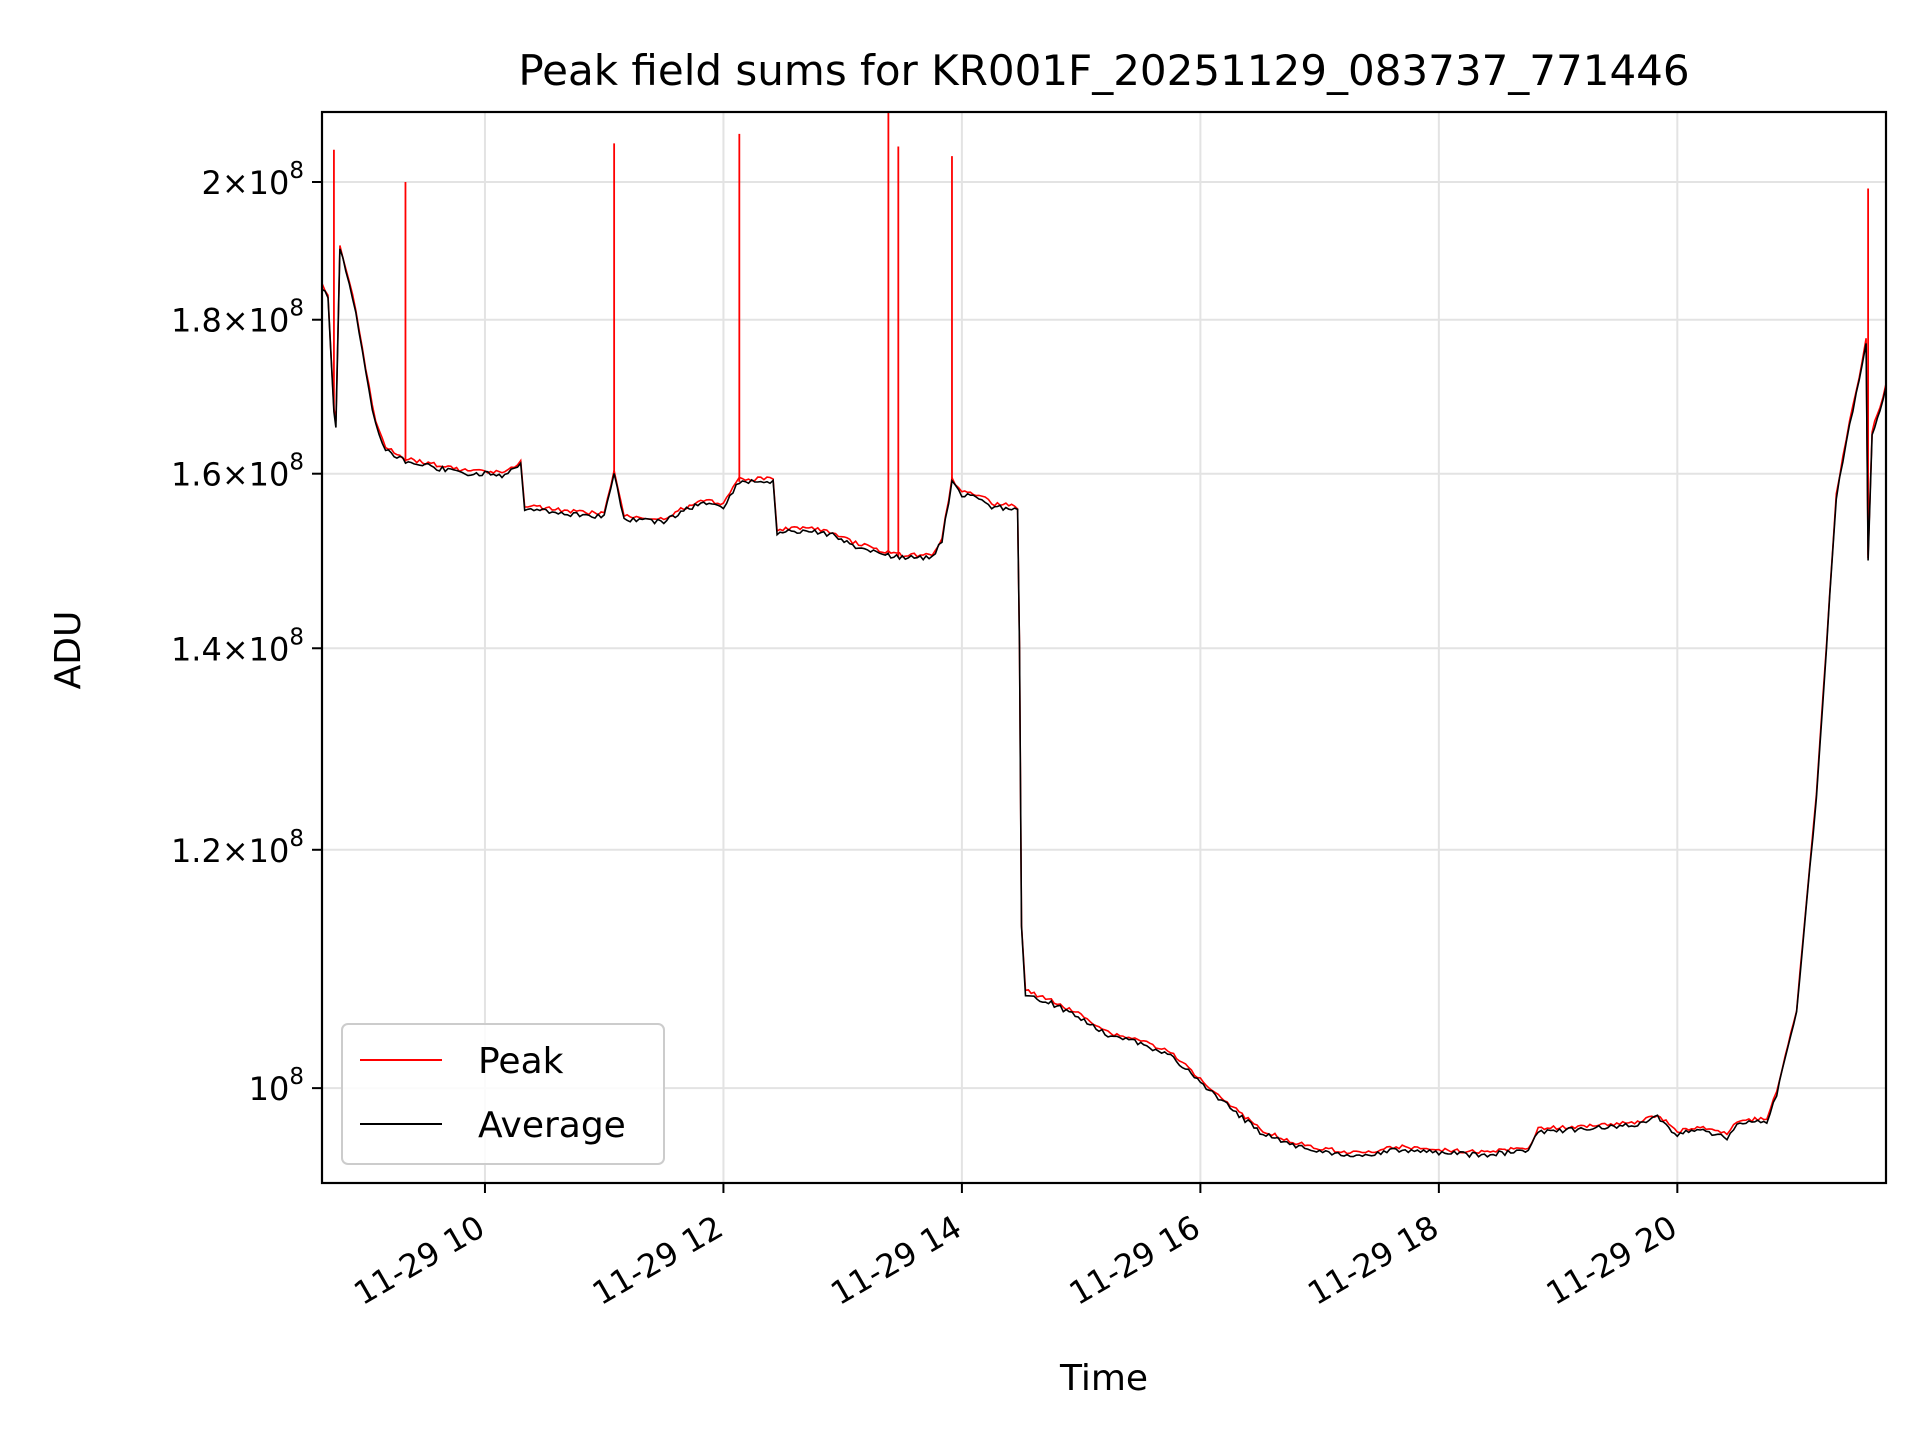 The width and height of the screenshot is (1920, 1440). I want to click on y-axis-label: ADU, so click(68, 650).